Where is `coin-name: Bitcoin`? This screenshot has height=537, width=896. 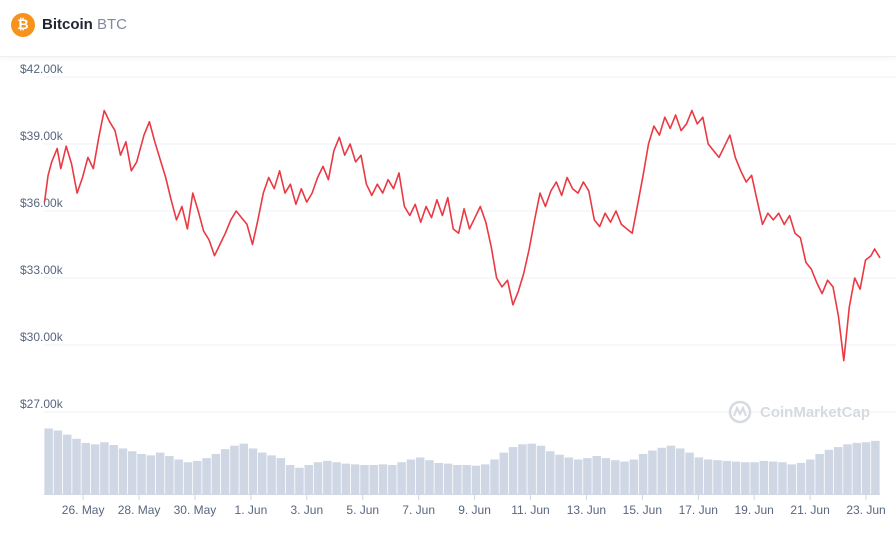 coin-name: Bitcoin is located at coordinates (67, 24).